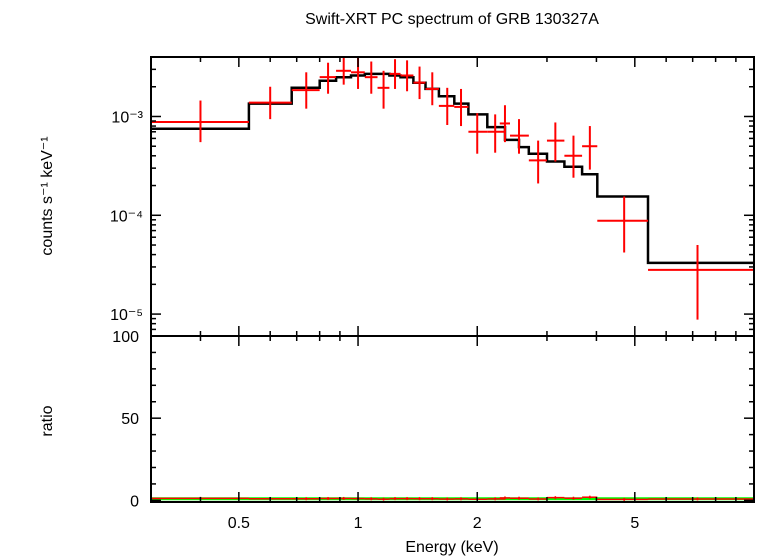 Image resolution: width=758 pixels, height=556 pixels. I want to click on top-y-tick-labels: 10⁻³ 10⁻⁴ 10⁻⁵, so click(127, 216).